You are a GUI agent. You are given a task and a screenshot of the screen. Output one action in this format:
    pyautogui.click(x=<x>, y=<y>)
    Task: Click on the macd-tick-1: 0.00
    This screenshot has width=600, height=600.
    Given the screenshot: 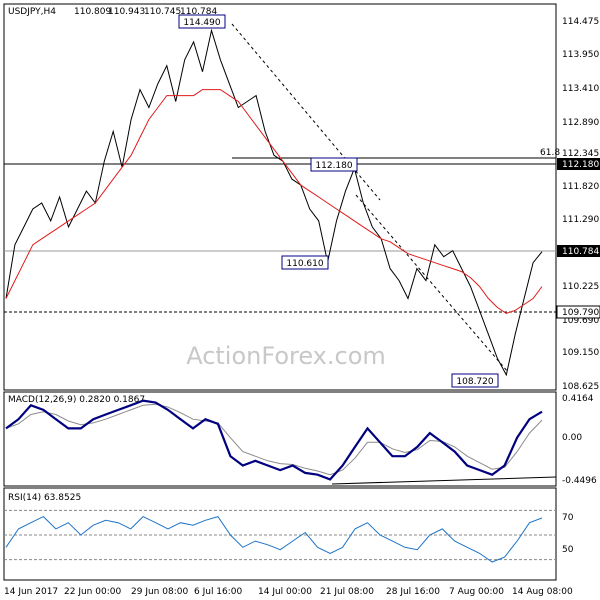 What is the action you would take?
    pyautogui.click(x=572, y=438)
    